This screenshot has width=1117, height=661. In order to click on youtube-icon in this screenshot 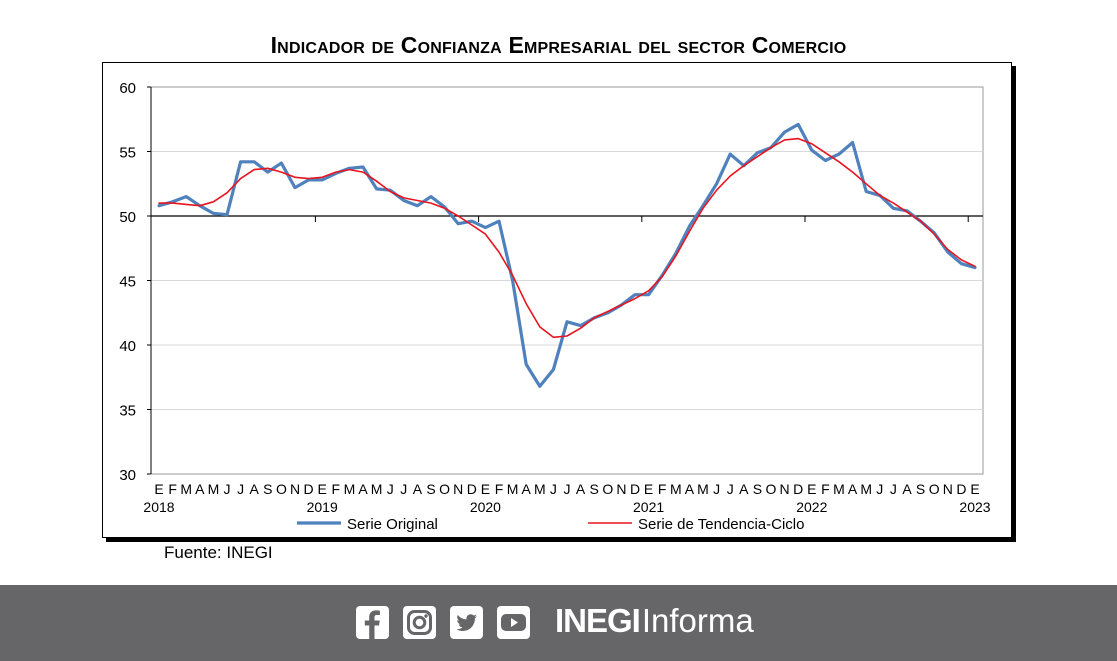, I will do `click(513, 622)`.